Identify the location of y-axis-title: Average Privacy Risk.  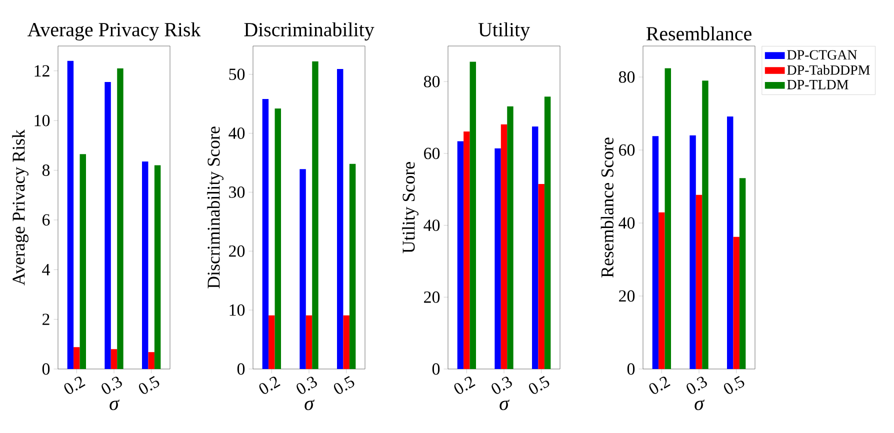
(20, 207).